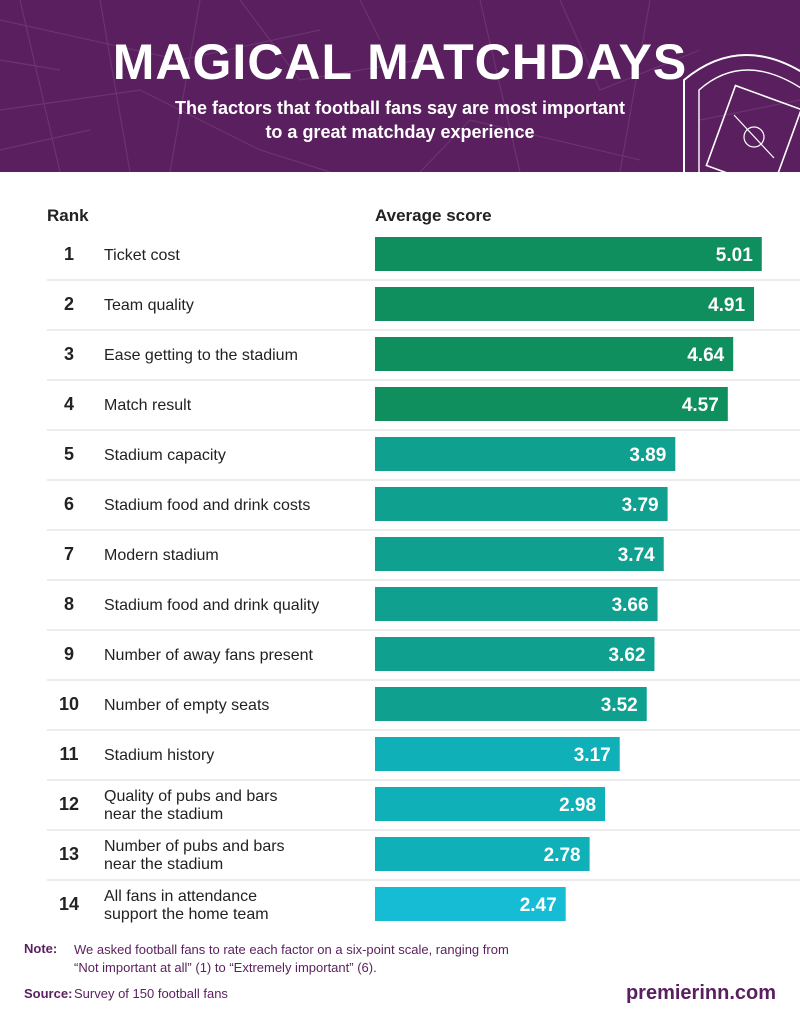 This screenshot has height=1026, width=800. I want to click on factor-label: Stadium capacity, so click(165, 455).